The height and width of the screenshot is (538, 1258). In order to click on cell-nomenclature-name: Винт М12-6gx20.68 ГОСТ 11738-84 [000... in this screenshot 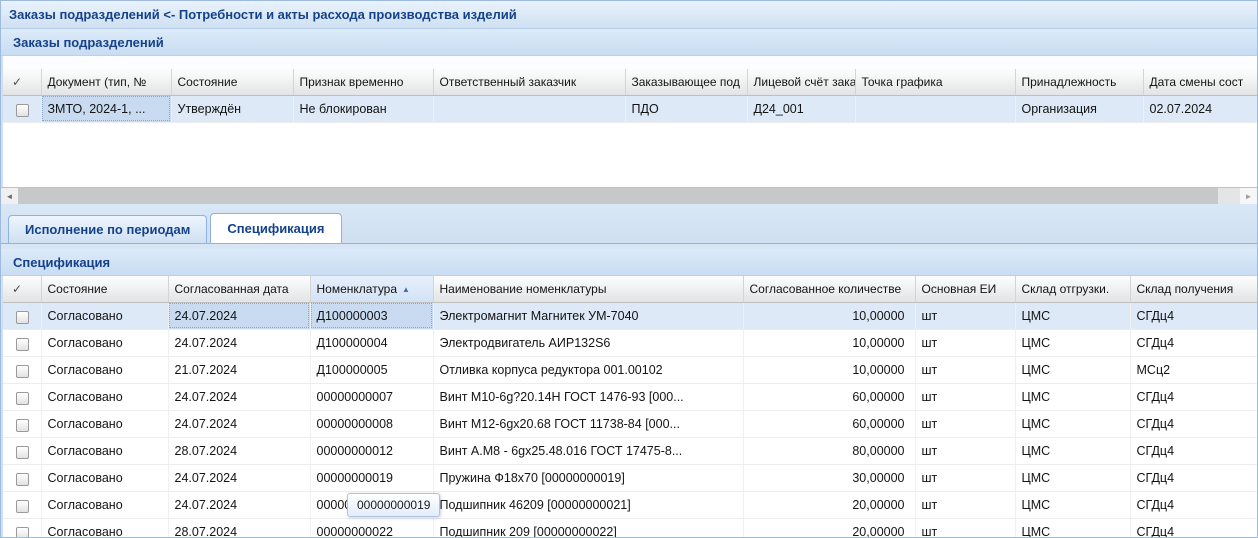, I will do `click(588, 424)`.